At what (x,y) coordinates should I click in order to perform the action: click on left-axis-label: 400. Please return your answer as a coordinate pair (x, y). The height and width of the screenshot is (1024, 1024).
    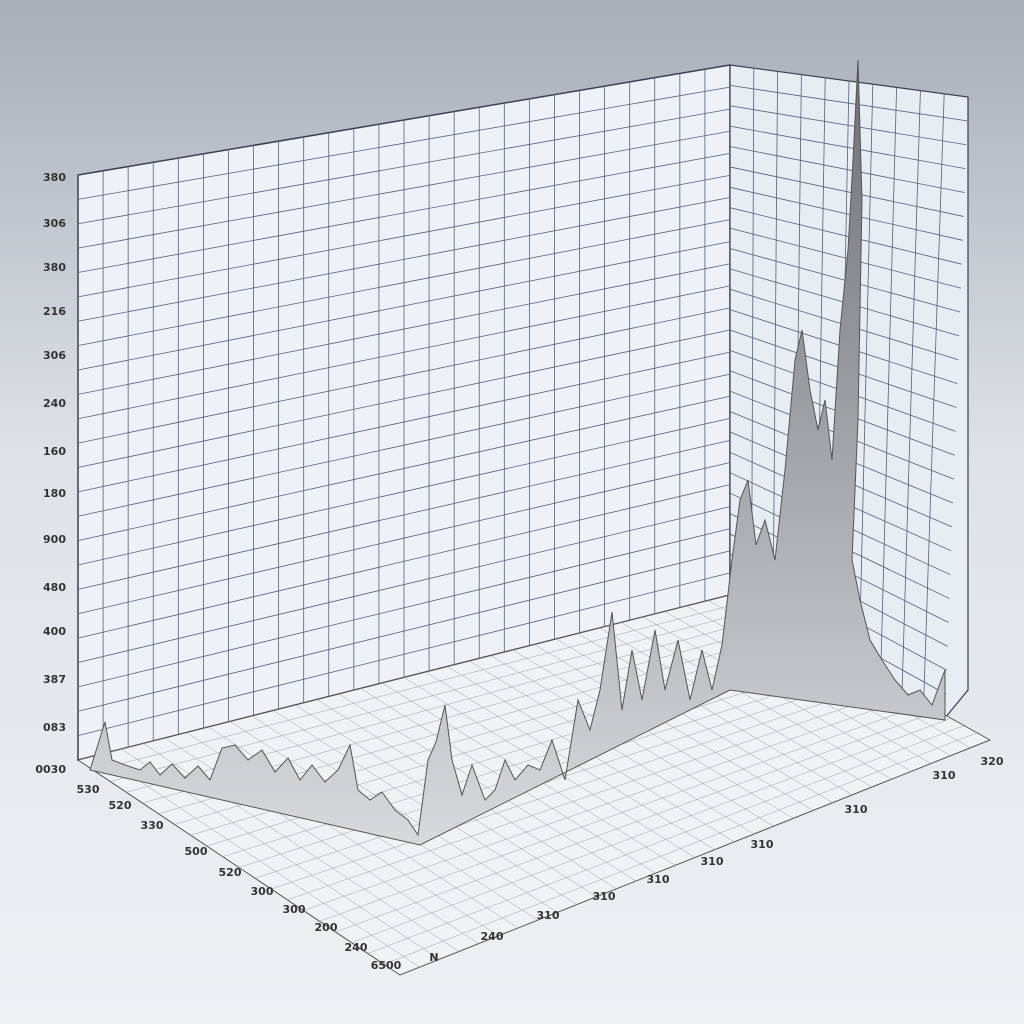
    Looking at the image, I should click on (54, 631).